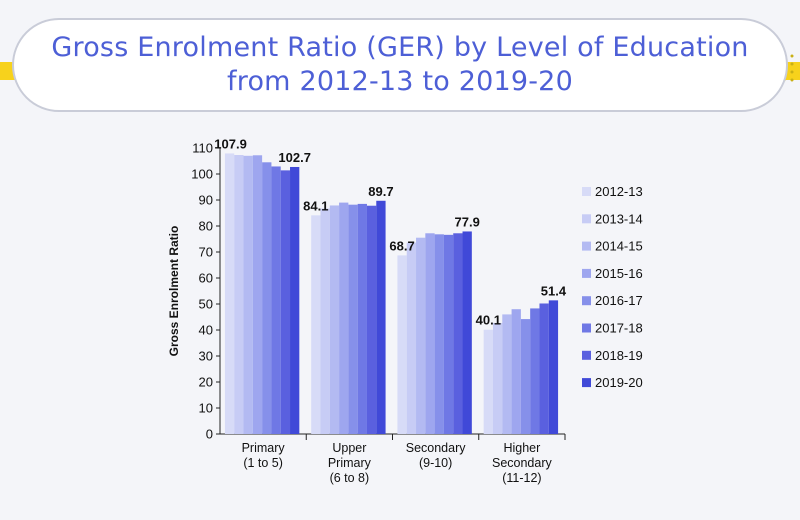 The image size is (800, 520). I want to click on y-tick-label: 60, so click(206, 278).